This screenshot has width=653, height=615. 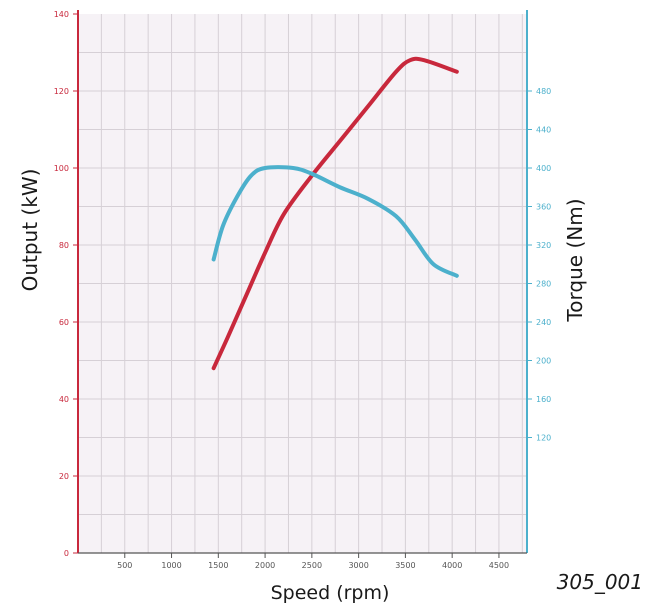 I want to click on y-left-tick-label: 40, so click(x=64, y=399).